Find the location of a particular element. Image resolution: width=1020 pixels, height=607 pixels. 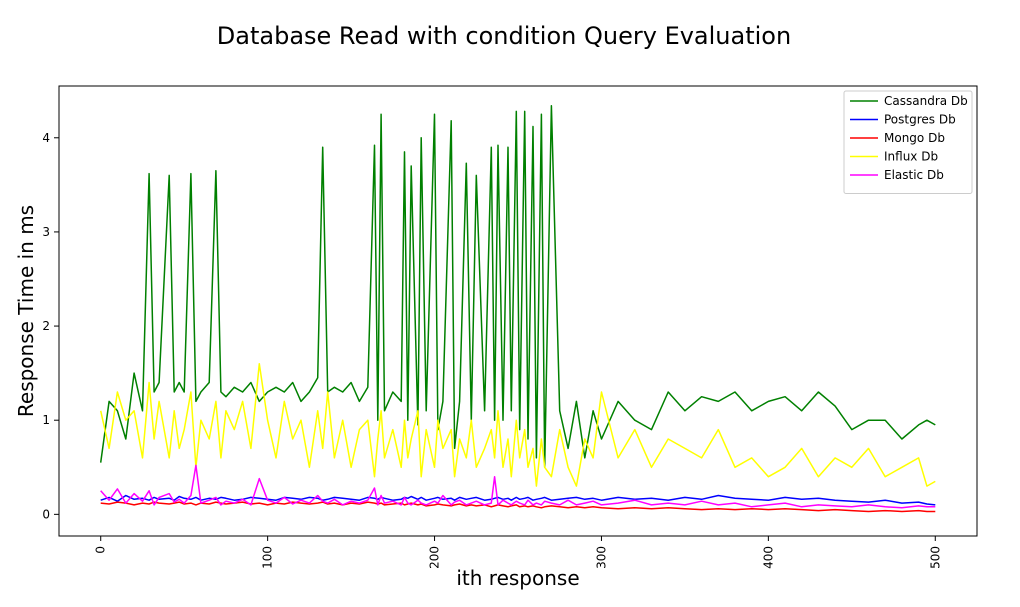

series-line-mongo-db is located at coordinates (518, 507).